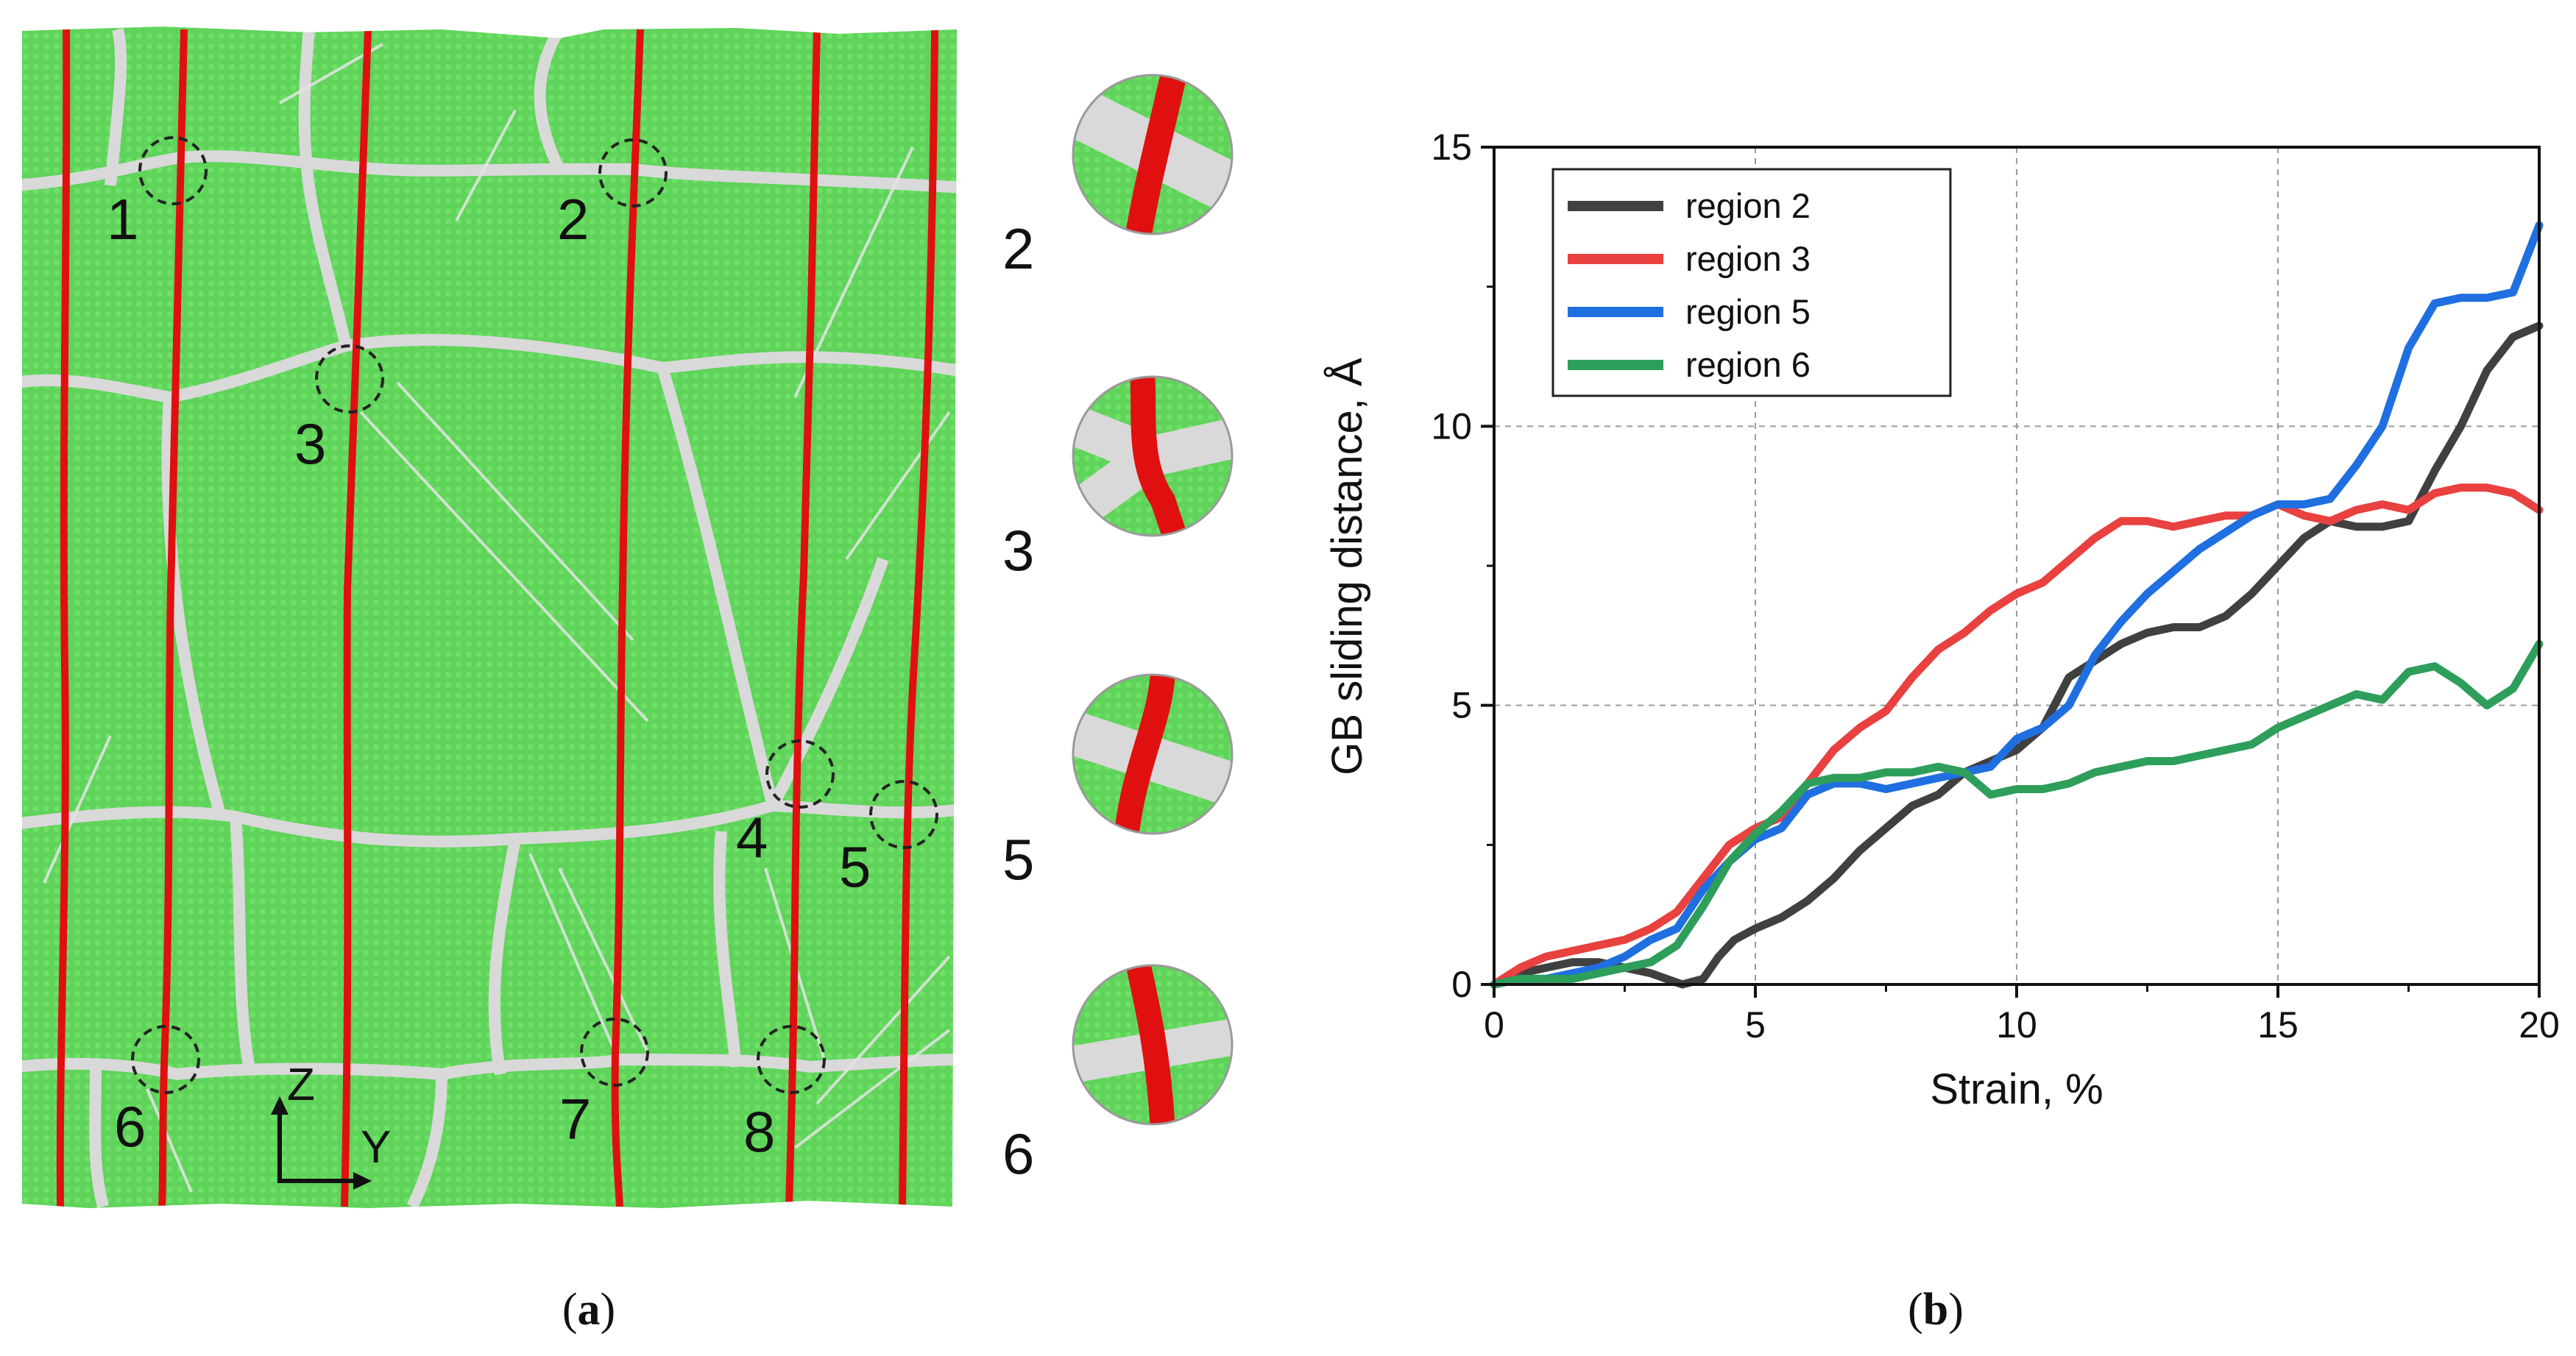 The width and height of the screenshot is (2576, 1356). I want to click on y-axis-label: Y, so click(376, 1147).